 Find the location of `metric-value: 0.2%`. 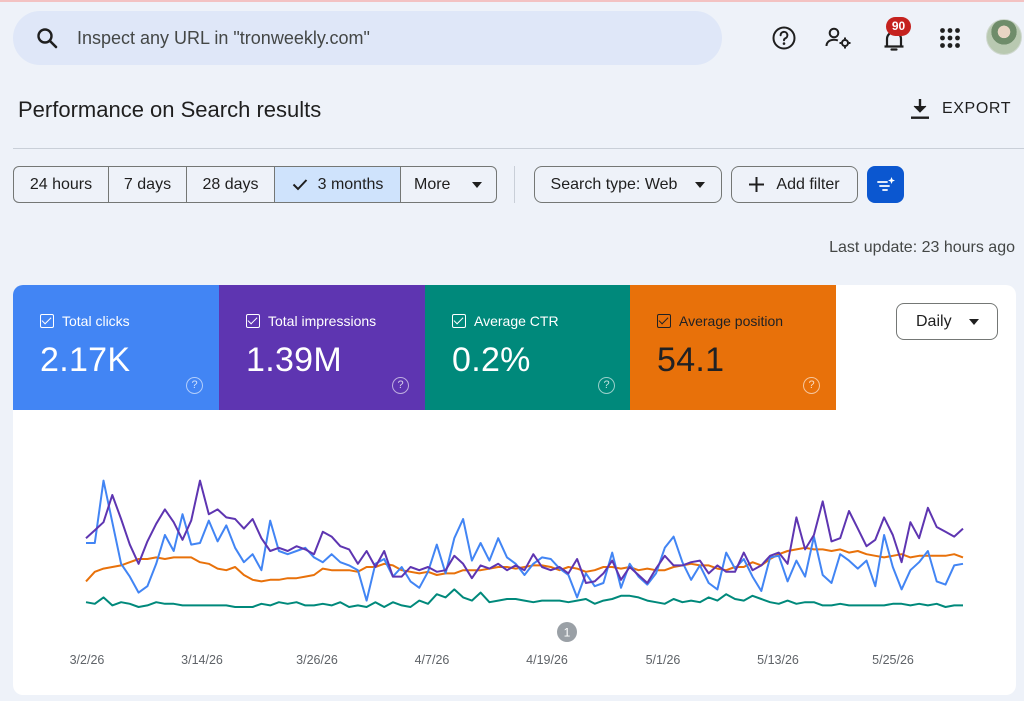

metric-value: 0.2% is located at coordinates (491, 360).